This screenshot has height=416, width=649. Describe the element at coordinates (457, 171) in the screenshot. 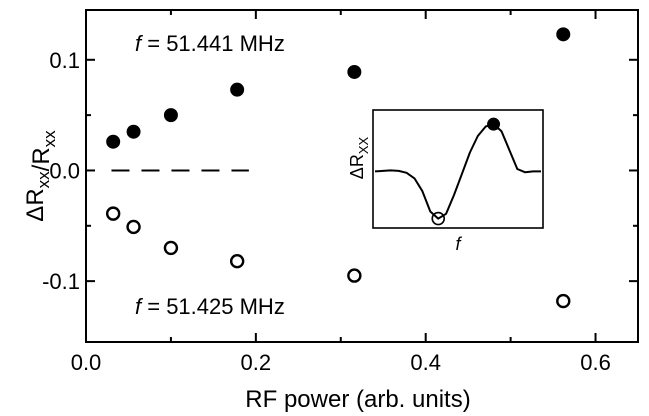

I see `inset-curve` at that location.